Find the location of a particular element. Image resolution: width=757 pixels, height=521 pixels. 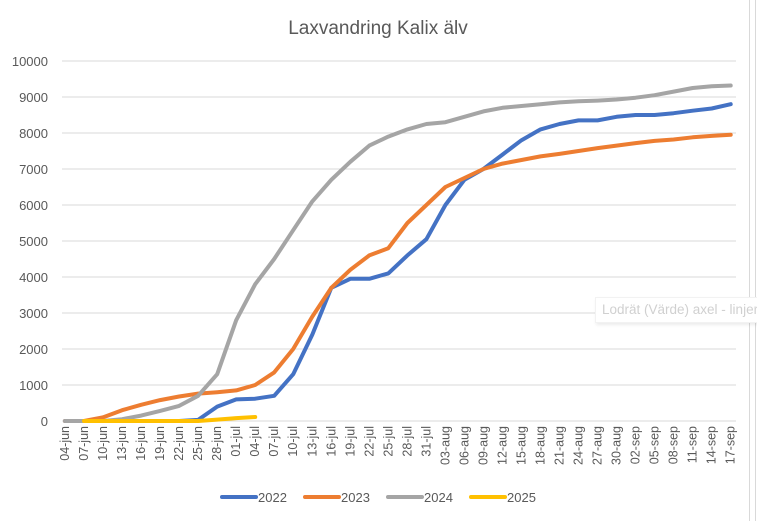

y-tick-label: 10000 is located at coordinates (30, 61).